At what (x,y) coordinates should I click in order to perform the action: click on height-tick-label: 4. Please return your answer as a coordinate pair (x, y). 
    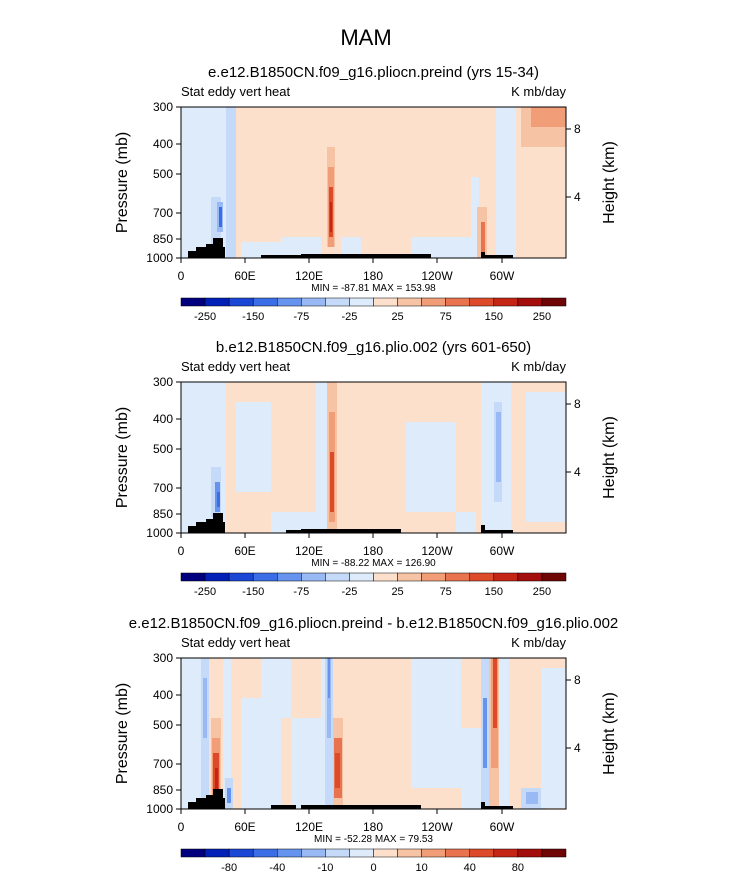
    Looking at the image, I should click on (577, 197).